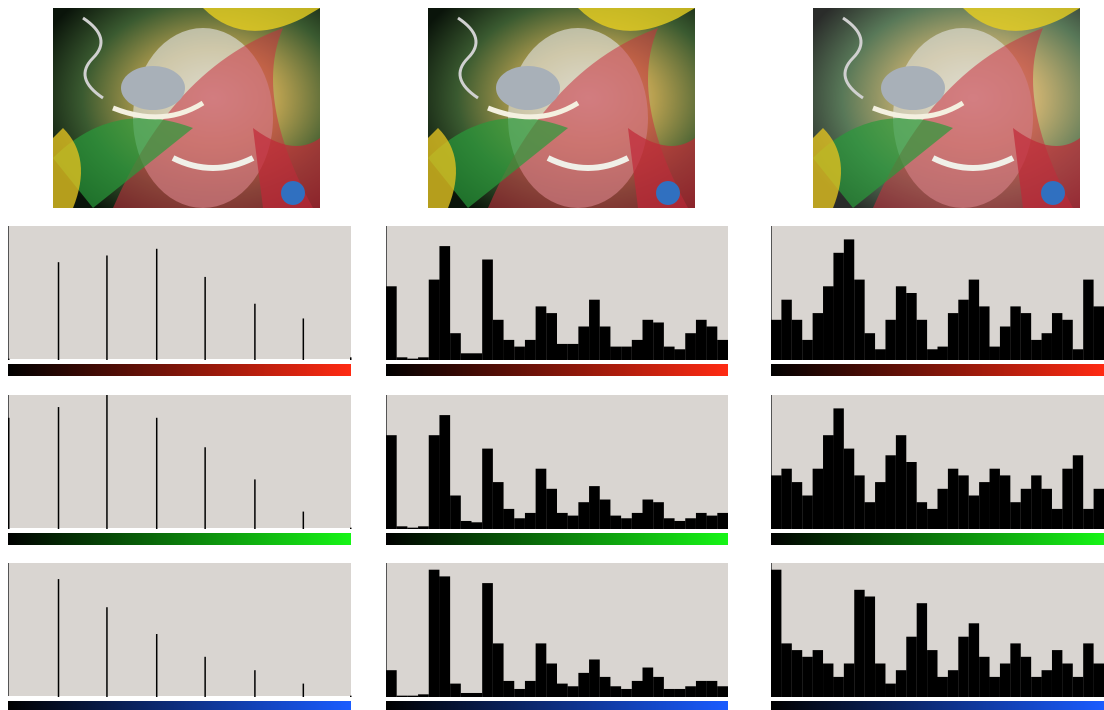 Image resolution: width=1104 pixels, height=710 pixels. What do you see at coordinates (179, 630) in the screenshot?
I see `panel-background` at bounding box center [179, 630].